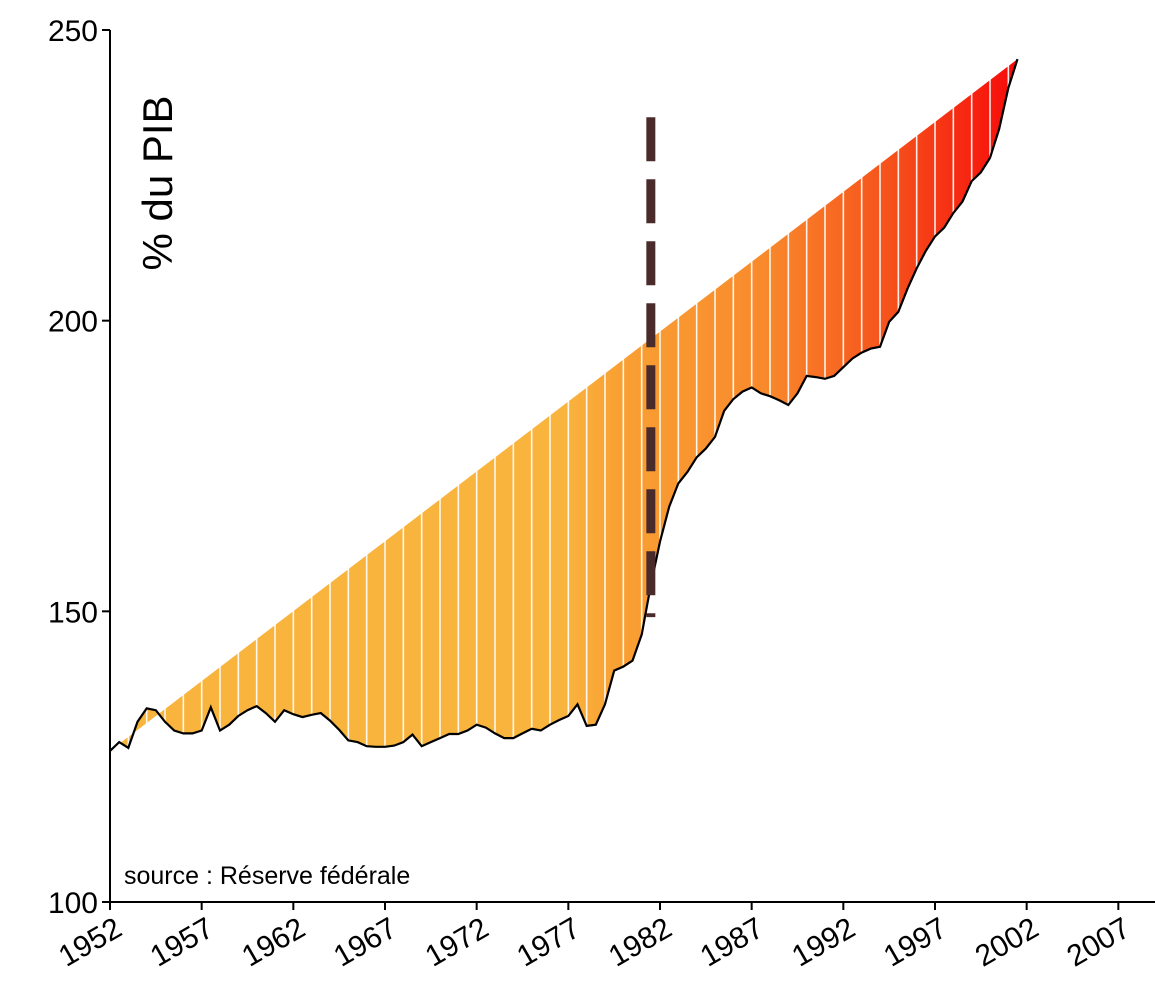 The height and width of the screenshot is (988, 1155). What do you see at coordinates (1099, 942) in the screenshot?
I see `x-tick-label: 2007` at bounding box center [1099, 942].